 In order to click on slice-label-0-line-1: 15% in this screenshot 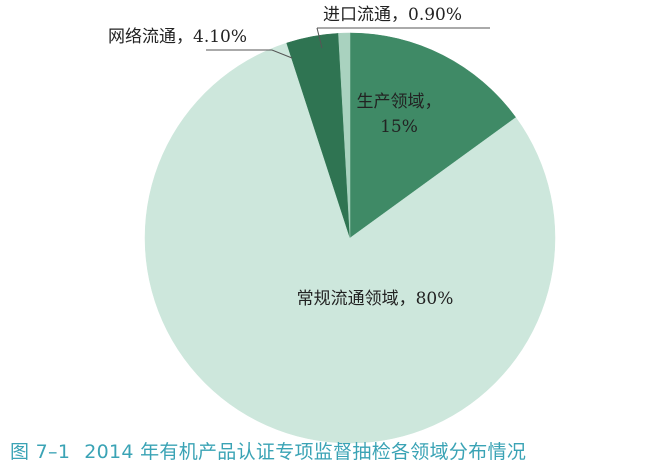, I will do `click(399, 127)`.